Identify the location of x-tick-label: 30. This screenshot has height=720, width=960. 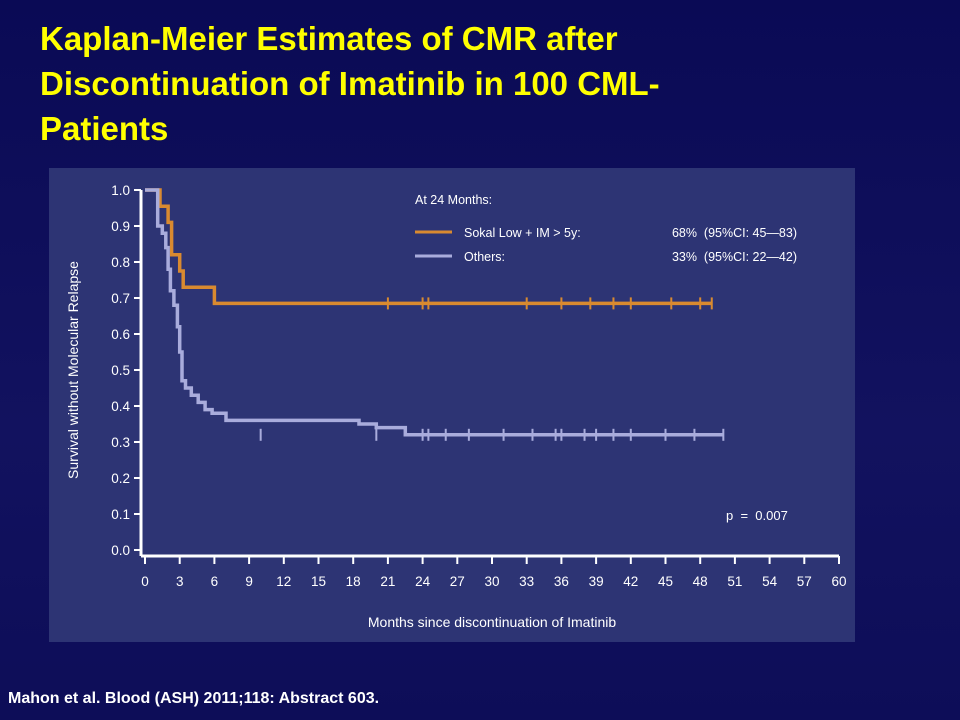
(491, 581).